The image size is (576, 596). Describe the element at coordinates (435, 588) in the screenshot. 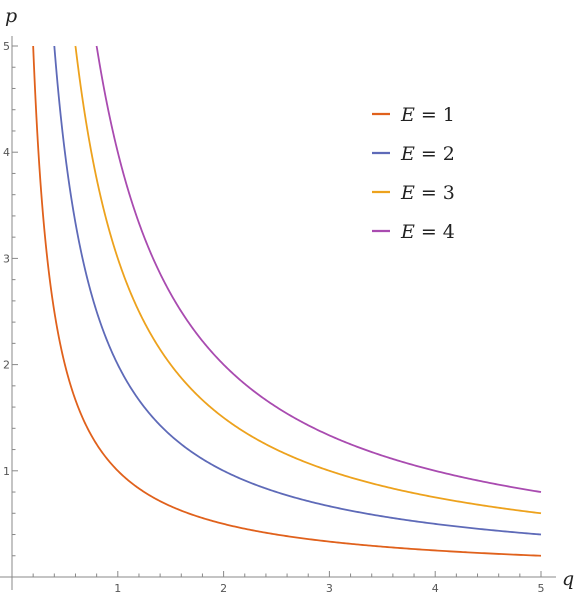

I see `x-tick-label: 4` at that location.